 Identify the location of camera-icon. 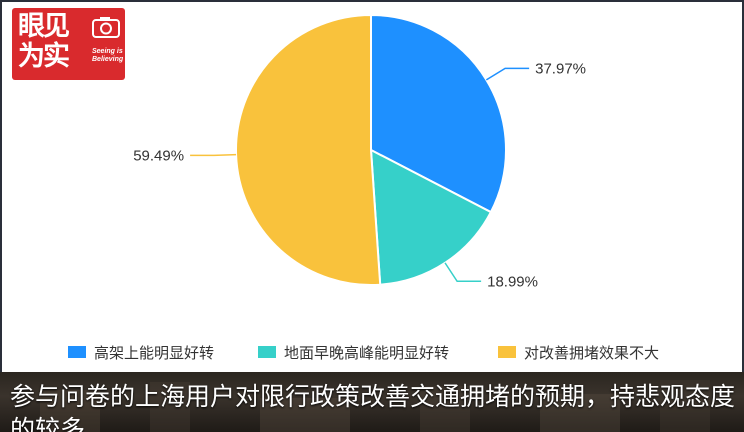
(106, 27).